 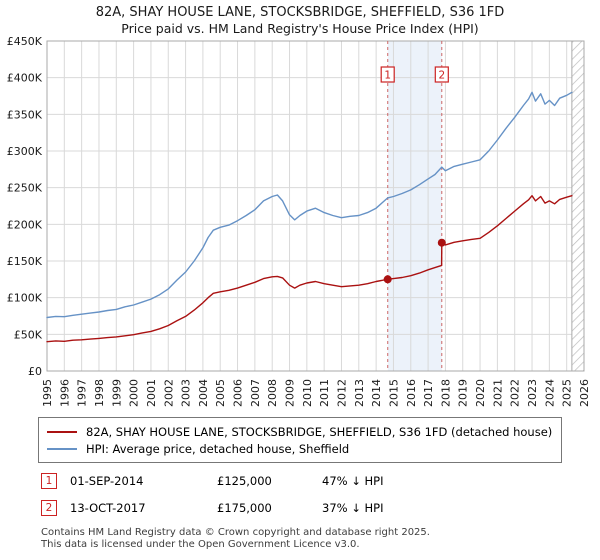 I want to click on svg-text: £0, so click(x=35, y=371).